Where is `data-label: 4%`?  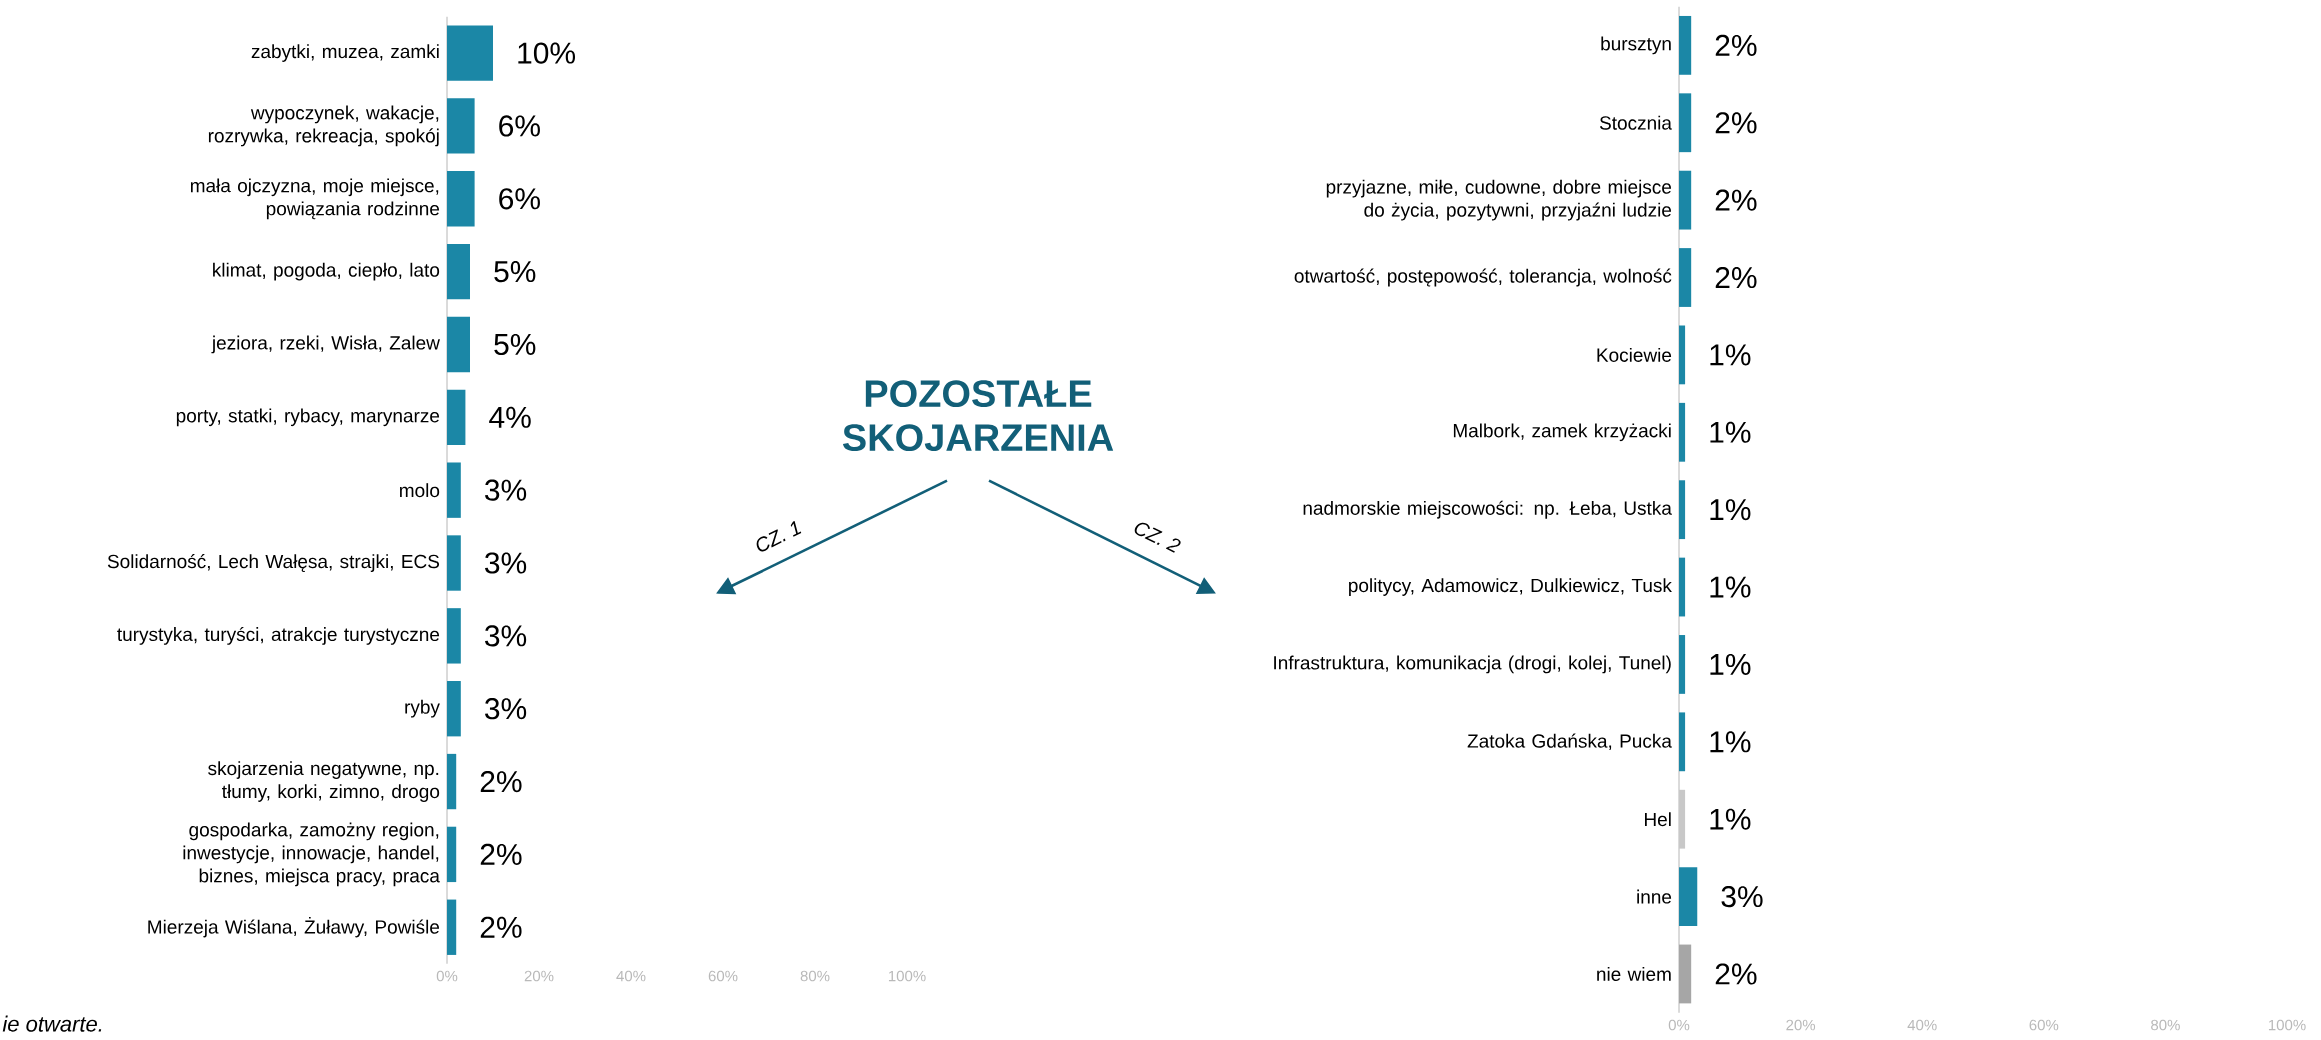 data-label: 4% is located at coordinates (510, 417).